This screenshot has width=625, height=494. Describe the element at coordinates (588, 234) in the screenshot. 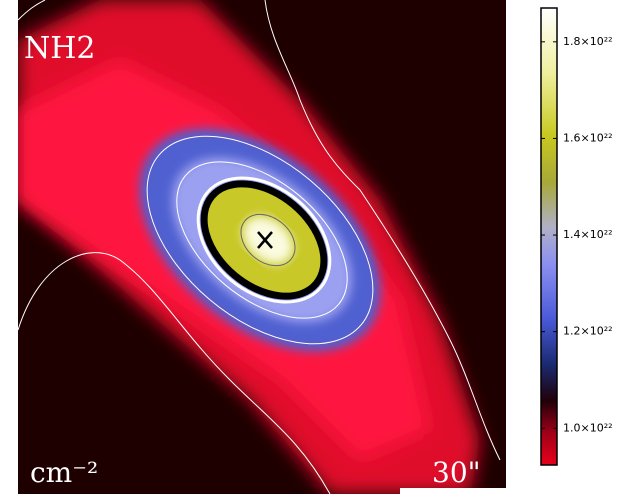

I see `colorbar-tick-label: 1.4×10²²` at that location.